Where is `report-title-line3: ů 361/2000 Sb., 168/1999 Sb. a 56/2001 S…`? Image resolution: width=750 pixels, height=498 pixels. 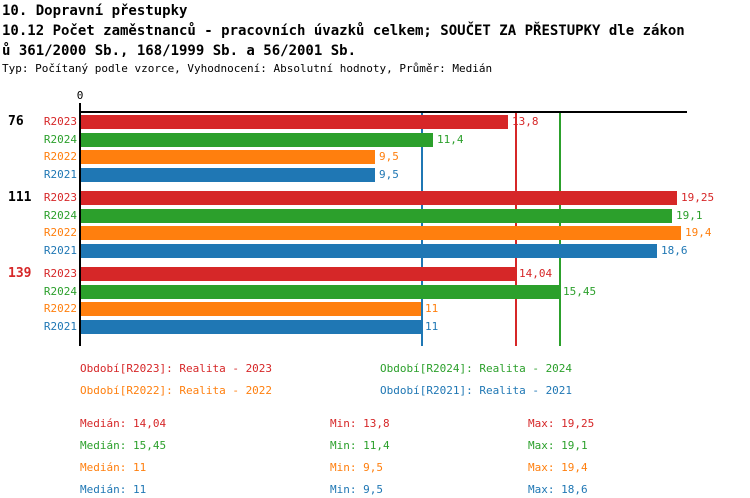
report-title-line3: ů 361/2000 Sb., 168/1999 Sb. a 56/2001 S… is located at coordinates (179, 51).